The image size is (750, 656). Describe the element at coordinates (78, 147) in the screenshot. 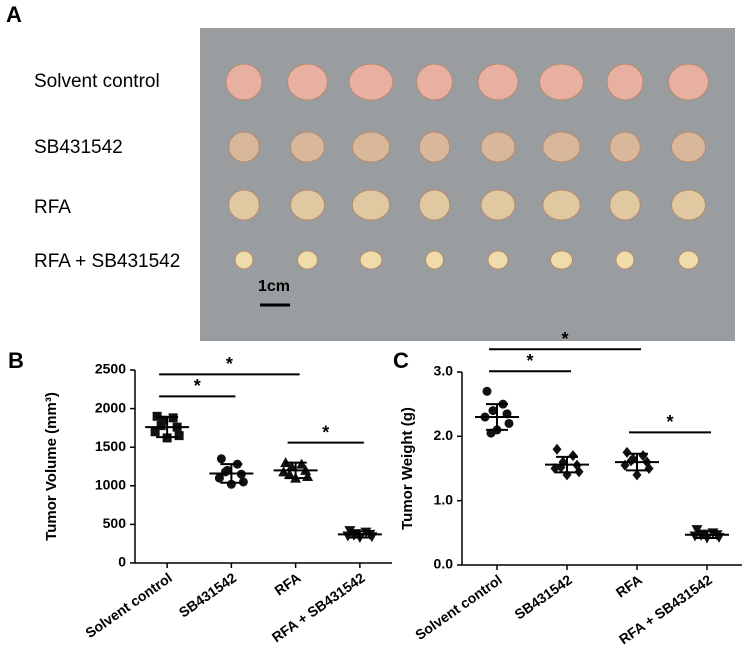

I see `row-label: SB431542` at that location.